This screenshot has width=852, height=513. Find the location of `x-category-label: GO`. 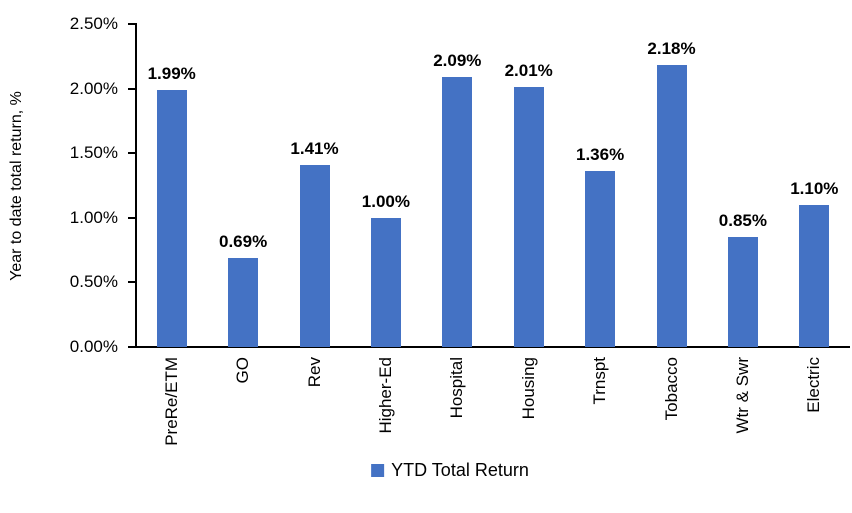

x-category-label: GO is located at coordinates (243, 370).